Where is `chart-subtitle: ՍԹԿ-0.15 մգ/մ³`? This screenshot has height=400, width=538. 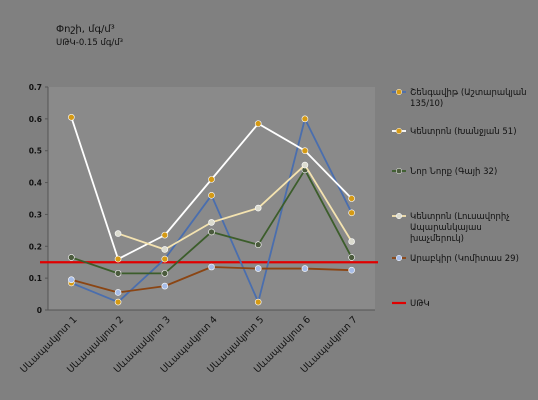 chart-subtitle: ՍԹԿ-0.15 մգ/մ³ is located at coordinates (90, 43).